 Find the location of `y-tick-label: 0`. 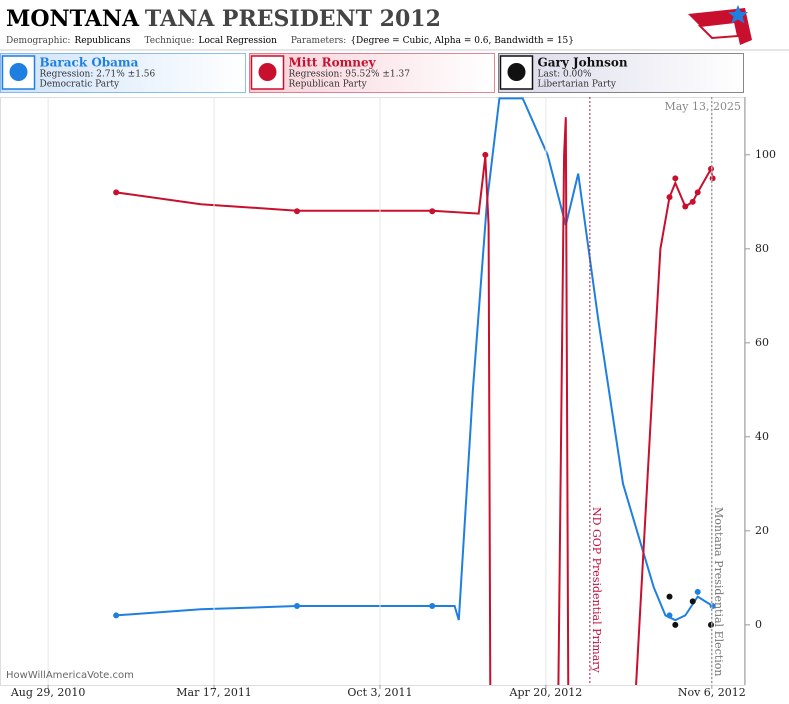

y-tick-label: 0 is located at coordinates (758, 624).